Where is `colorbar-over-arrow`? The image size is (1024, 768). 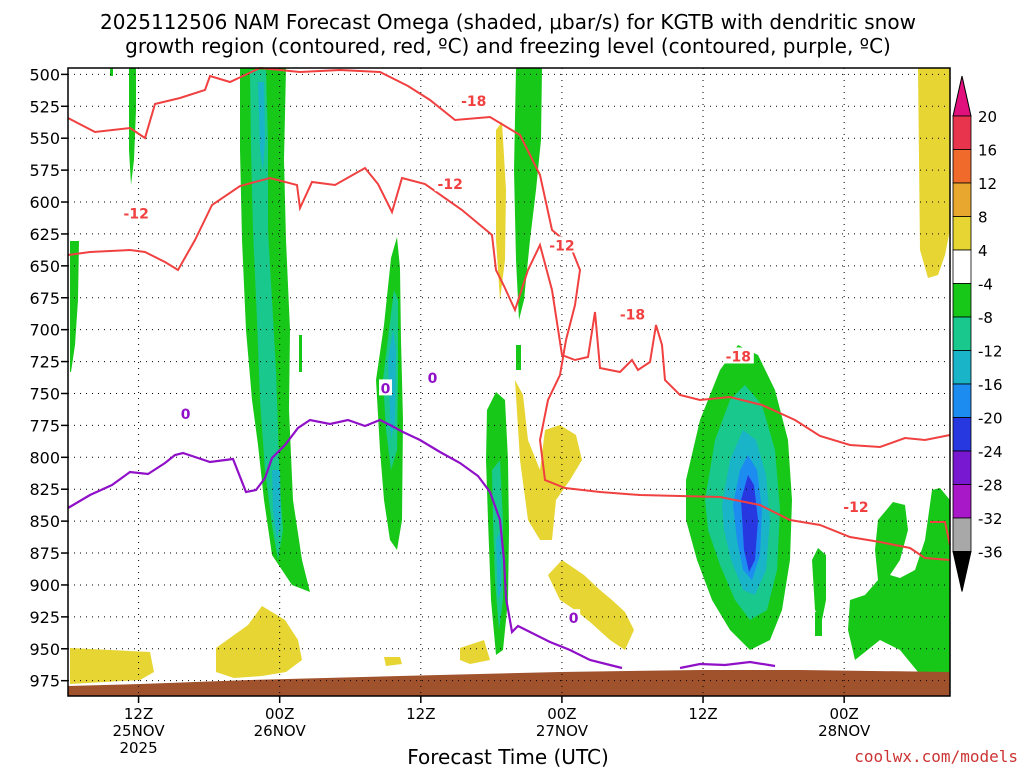
colorbar-over-arrow is located at coordinates (962, 96).